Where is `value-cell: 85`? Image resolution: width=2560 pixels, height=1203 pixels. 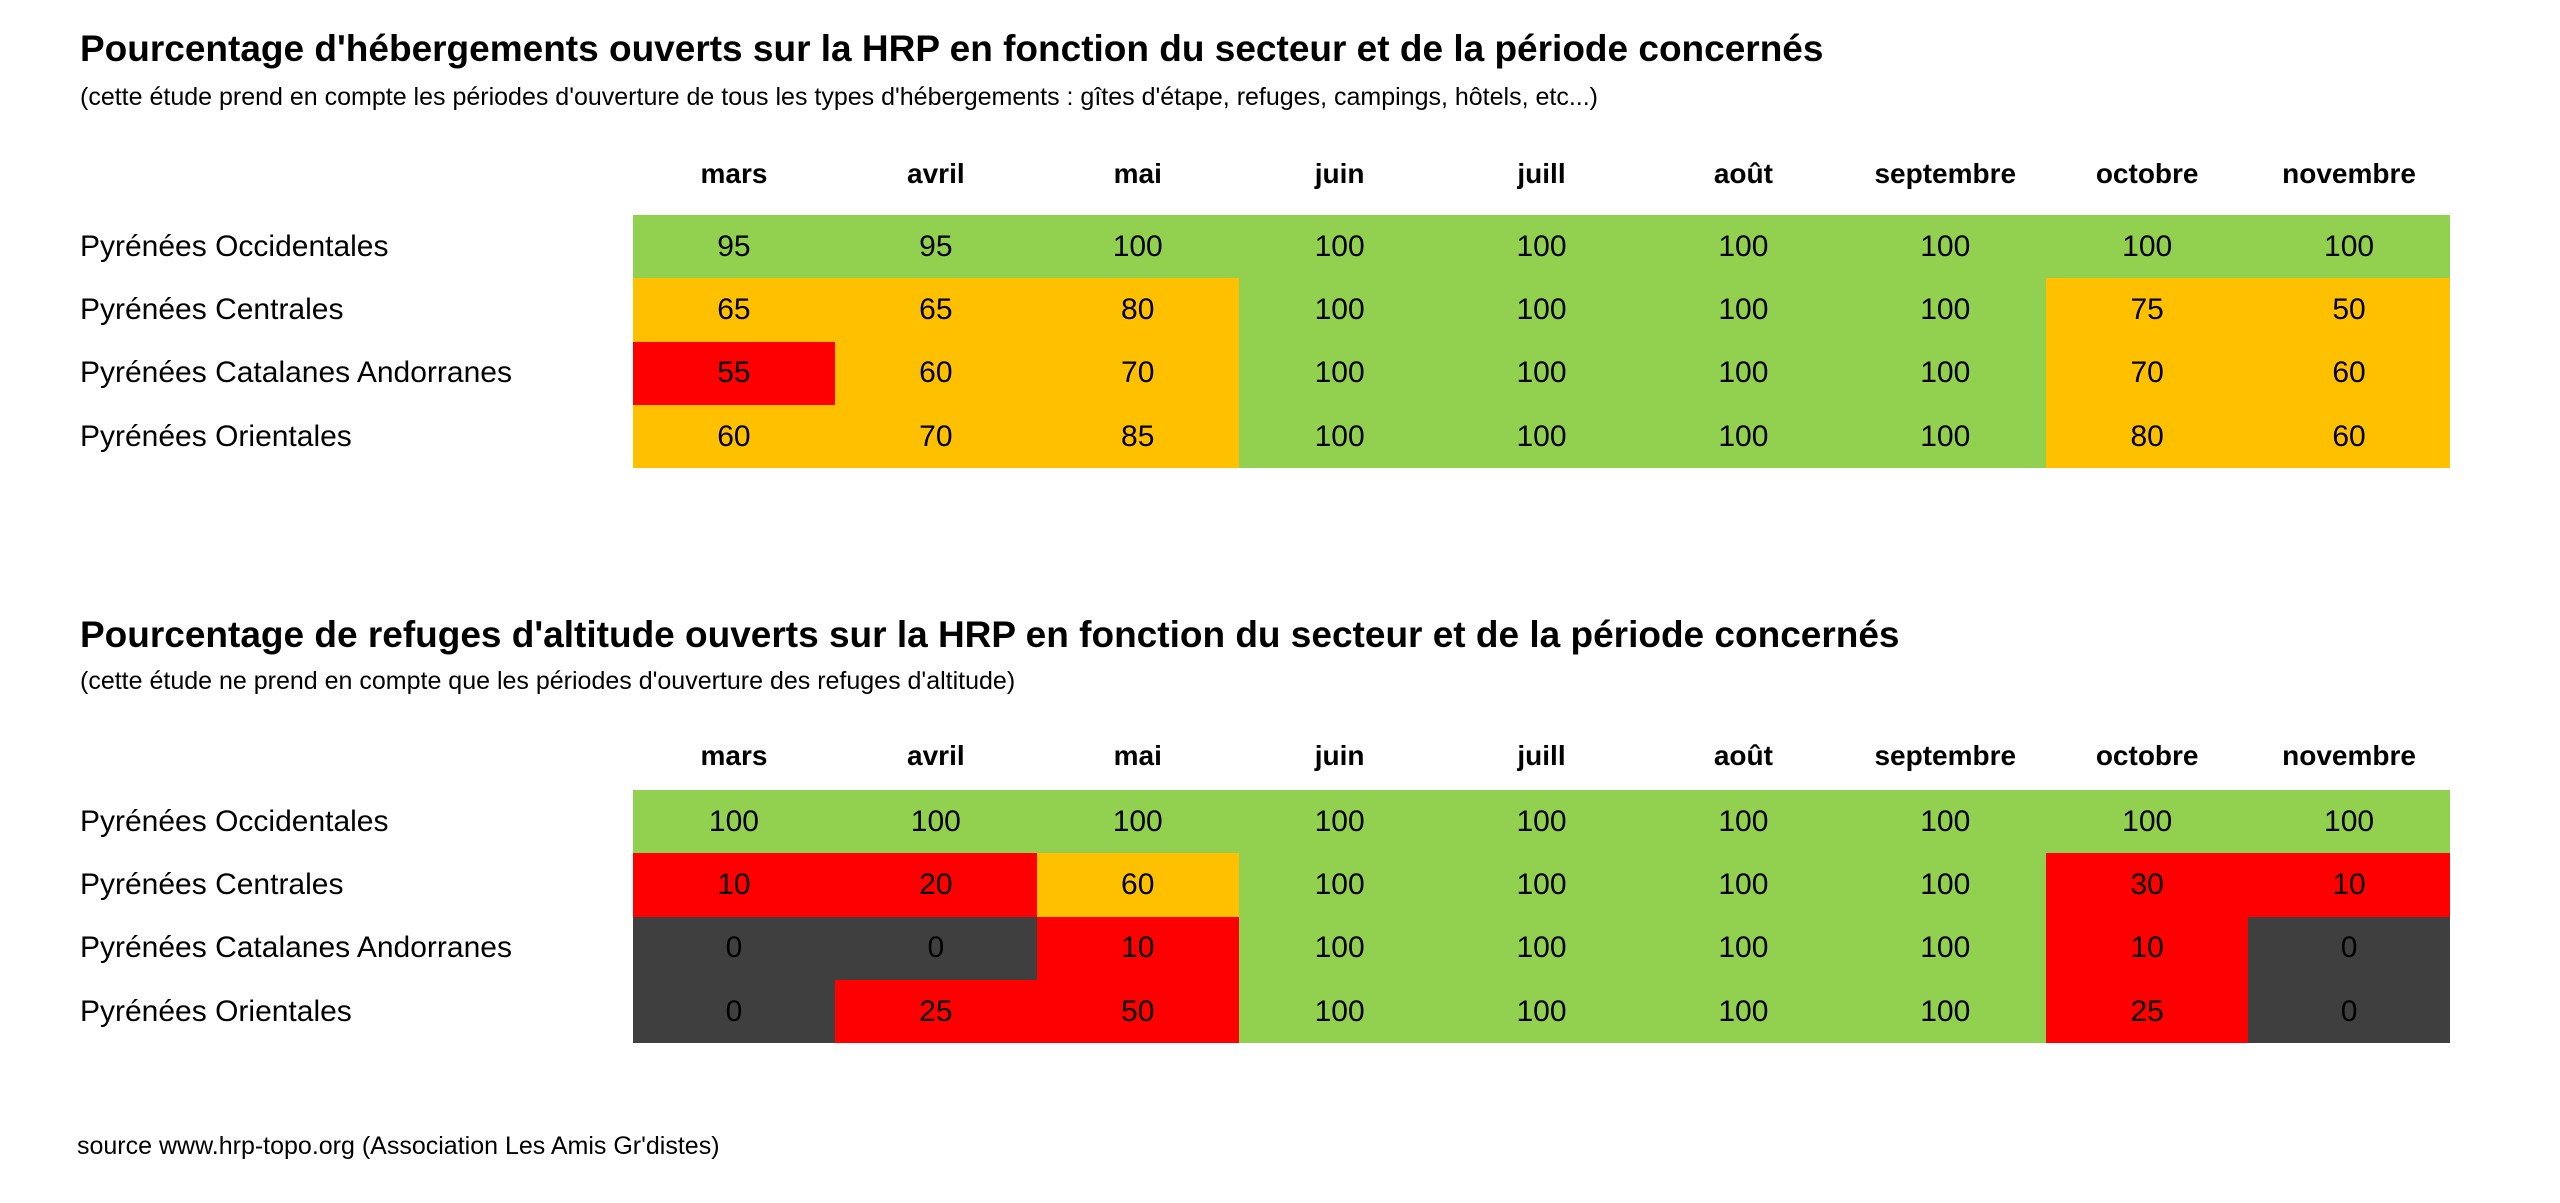
value-cell: 85 is located at coordinates (1137, 436).